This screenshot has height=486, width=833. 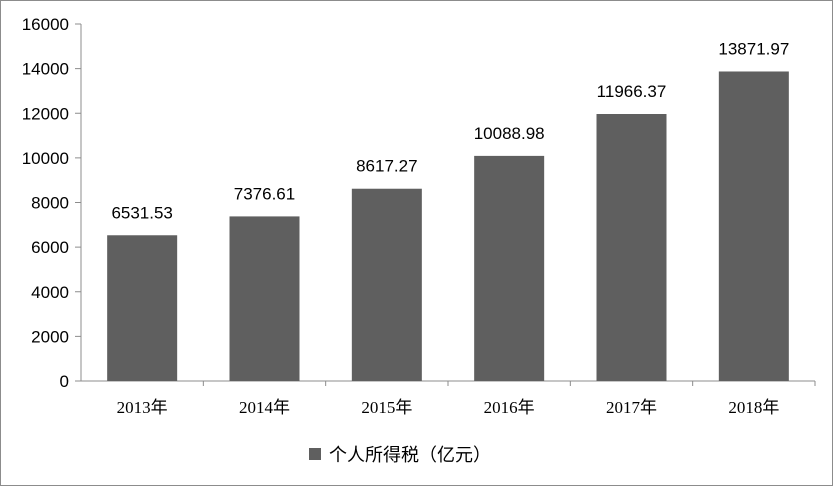 I want to click on y-tick-label: 14000, so click(x=45, y=69).